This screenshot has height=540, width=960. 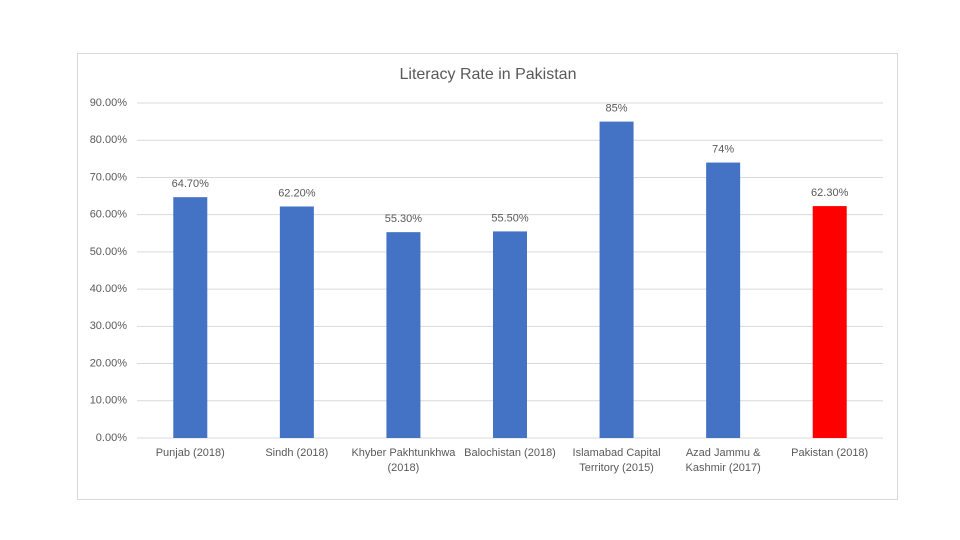 I want to click on value-label: 64.70%, so click(x=191, y=184).